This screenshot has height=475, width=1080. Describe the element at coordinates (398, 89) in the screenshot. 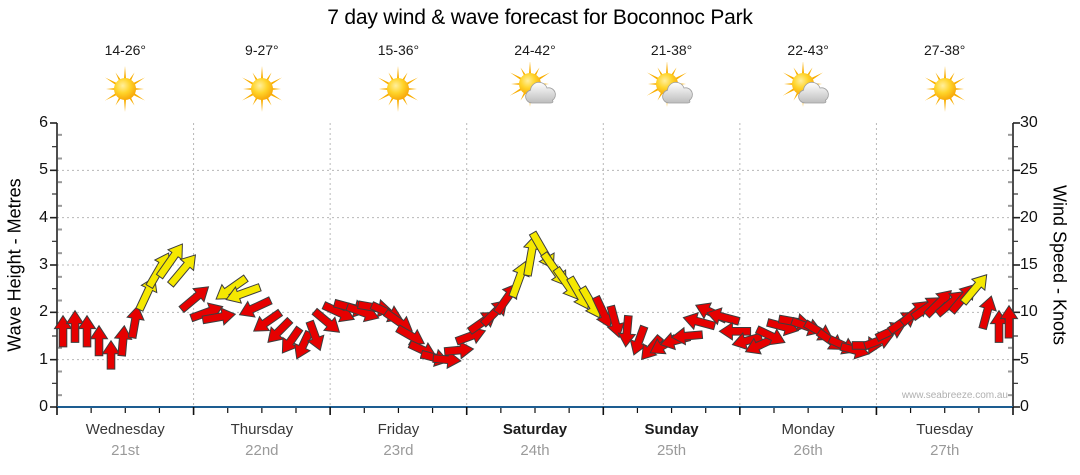

I see `sun-disc` at that location.